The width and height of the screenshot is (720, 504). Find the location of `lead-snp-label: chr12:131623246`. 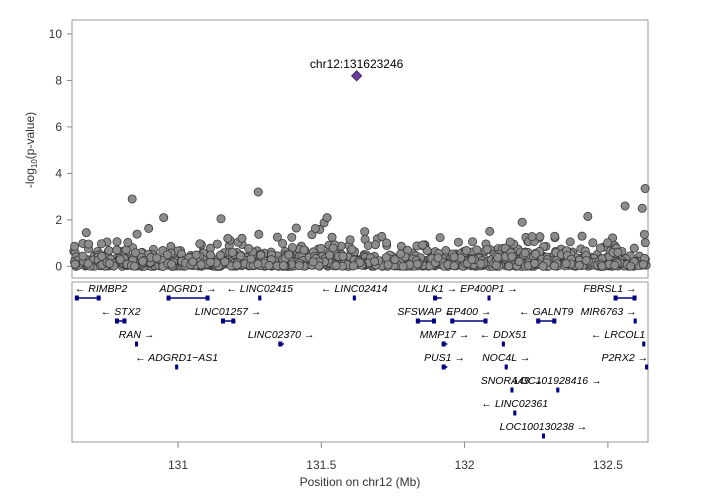

lead-snp-label: chr12:131623246 is located at coordinates (357, 64).